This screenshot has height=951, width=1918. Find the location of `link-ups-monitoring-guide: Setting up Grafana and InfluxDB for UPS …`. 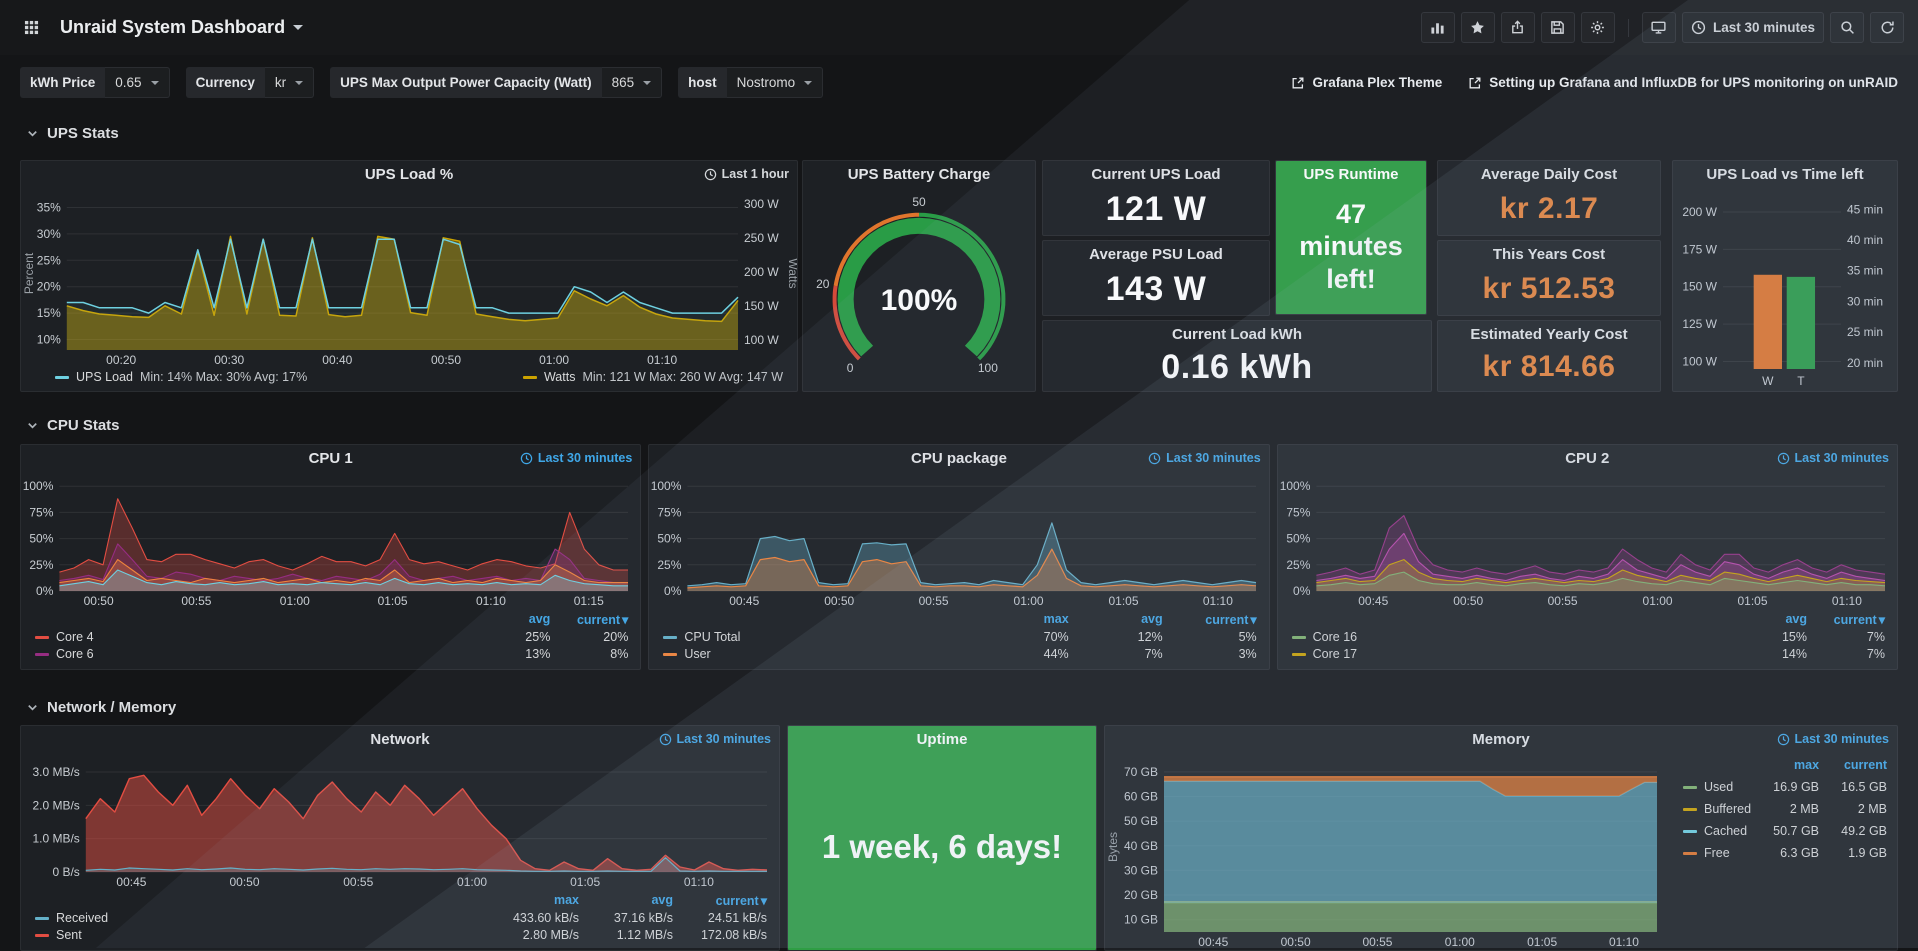

link-ups-monitoring-guide: Setting up Grafana and InfluxDB for UPS … is located at coordinates (1683, 82).